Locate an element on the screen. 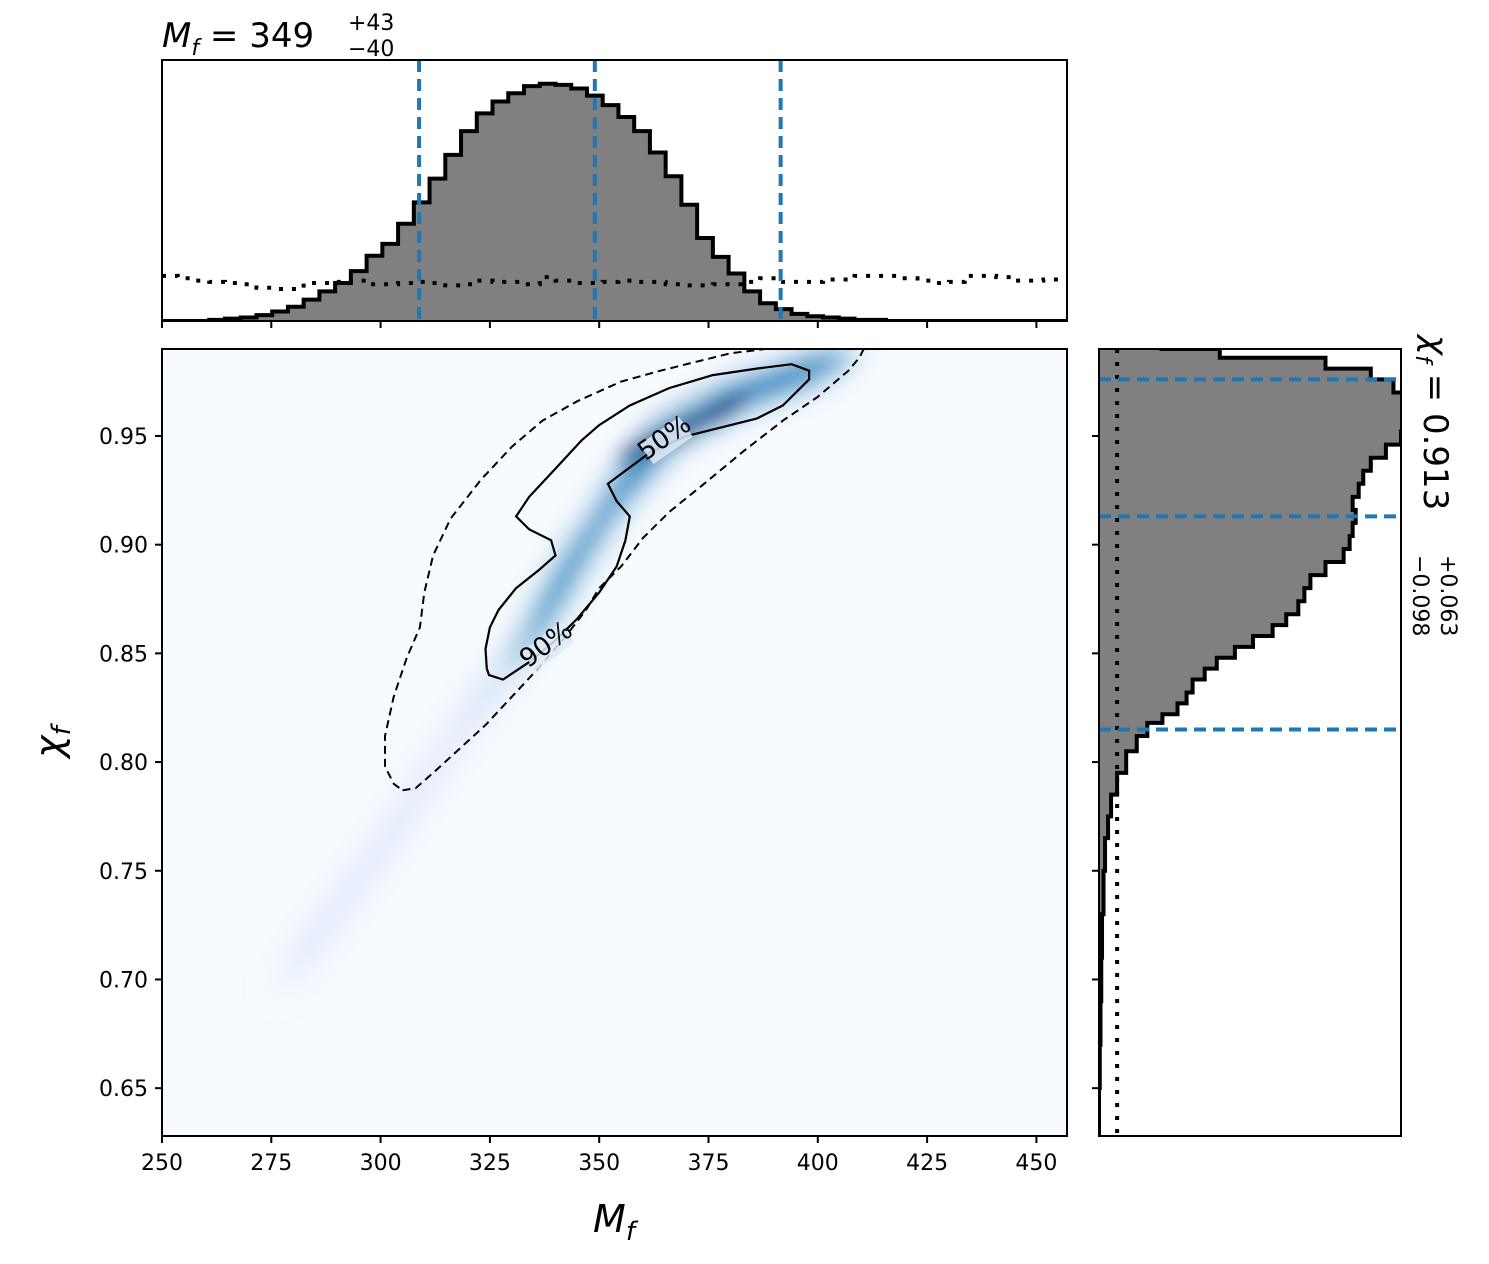 This screenshot has width=1489, height=1264. x-tick-label-6: 400 is located at coordinates (818, 1163).